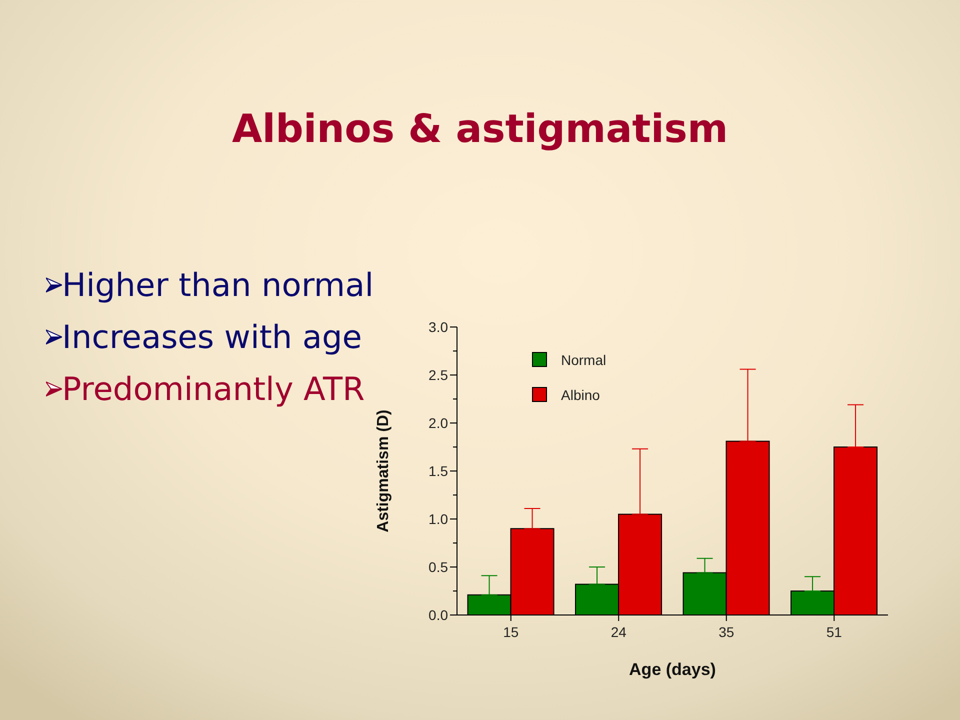  I want to click on x-tick-label: 51, so click(834, 632).